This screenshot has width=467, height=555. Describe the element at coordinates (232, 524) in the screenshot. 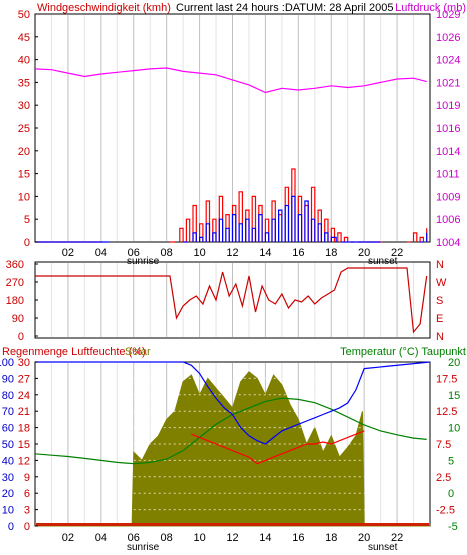

I see `rain-baseline` at that location.